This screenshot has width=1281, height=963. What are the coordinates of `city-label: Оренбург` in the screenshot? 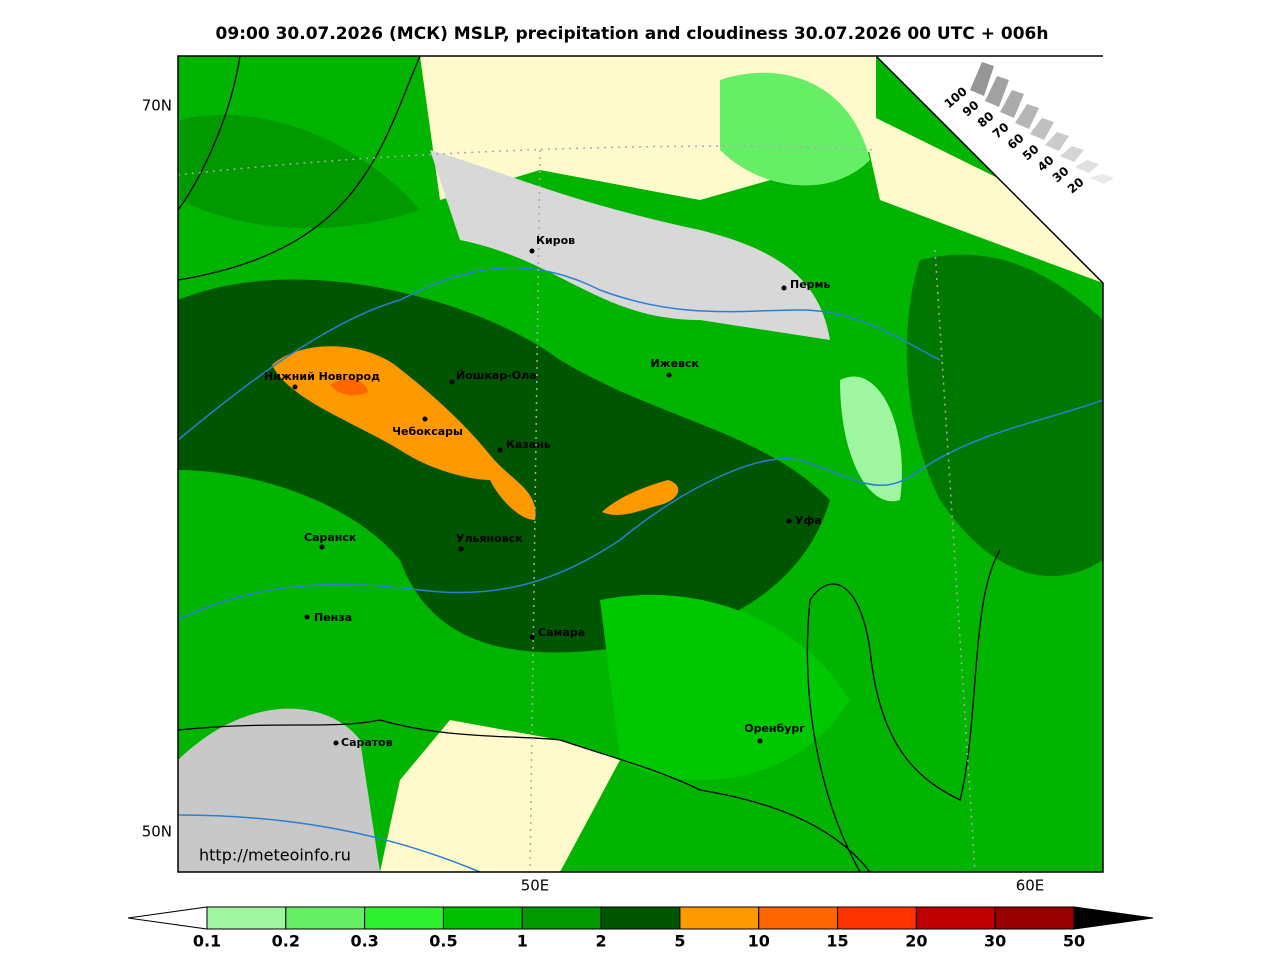 It's located at (774, 728).